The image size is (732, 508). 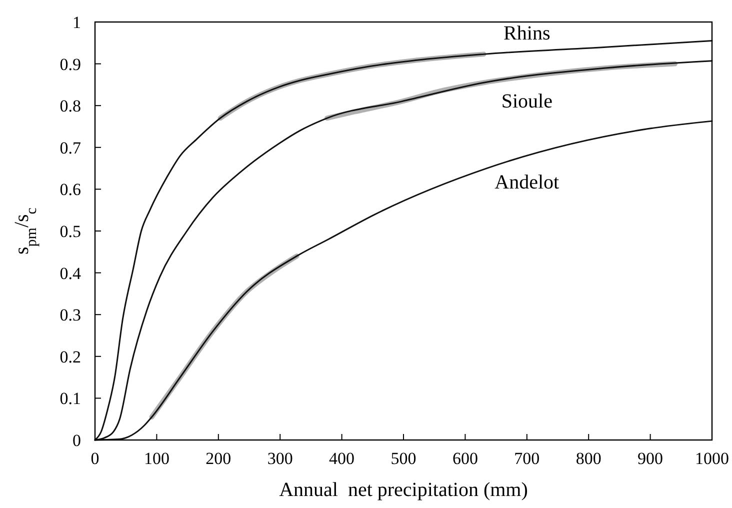 I want to click on x-tick-label: 800, so click(x=589, y=458).